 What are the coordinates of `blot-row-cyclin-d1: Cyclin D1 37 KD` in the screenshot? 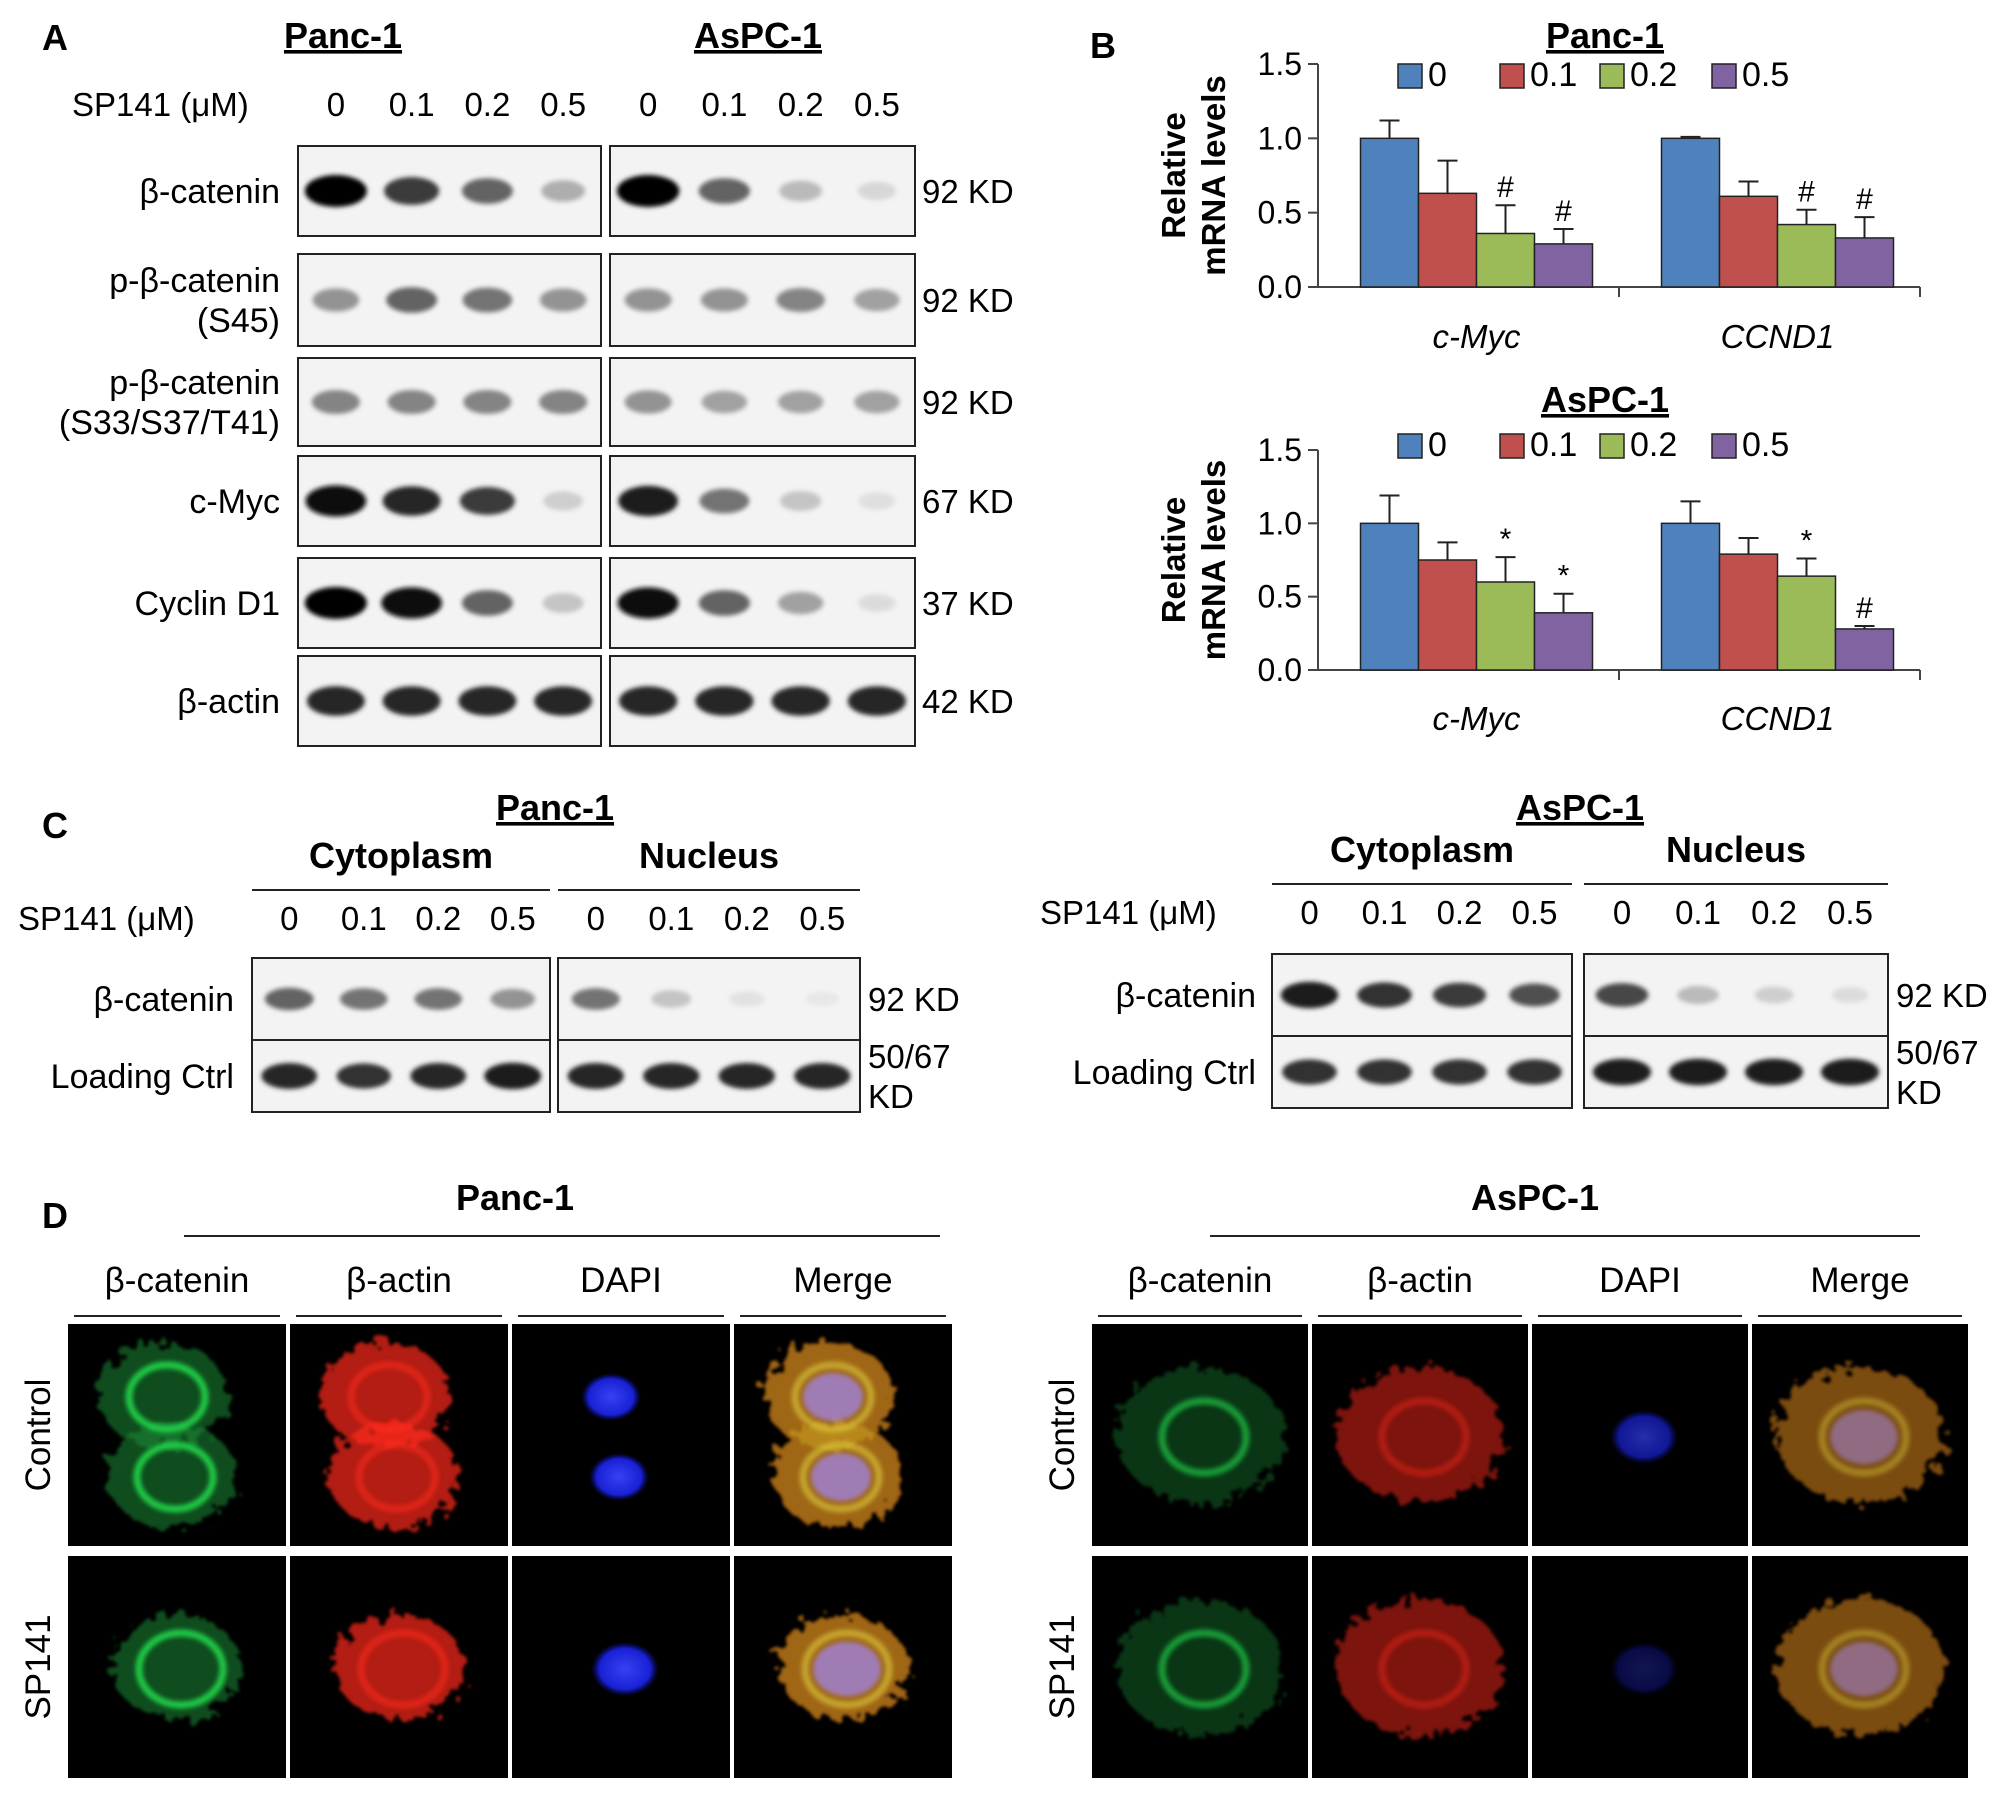 It's located at (574, 603).